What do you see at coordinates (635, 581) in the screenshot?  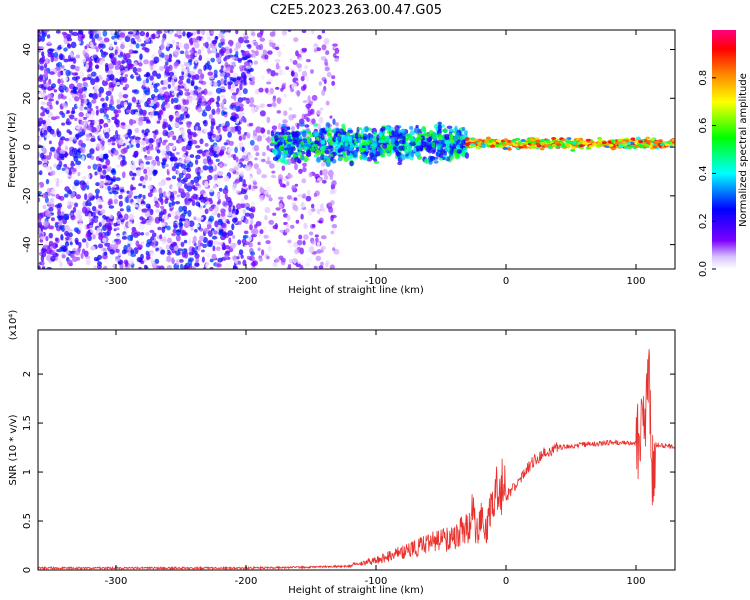 I see `x-tick-label: 100` at bounding box center [635, 581].